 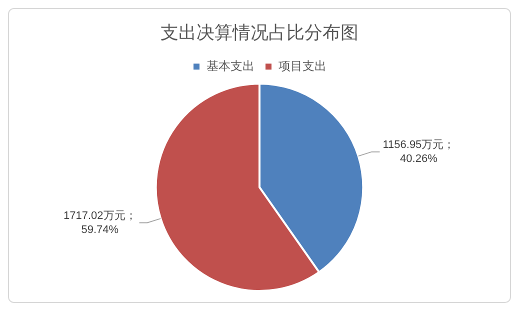 I want to click on legend-label: 项目支出, so click(x=302, y=65).